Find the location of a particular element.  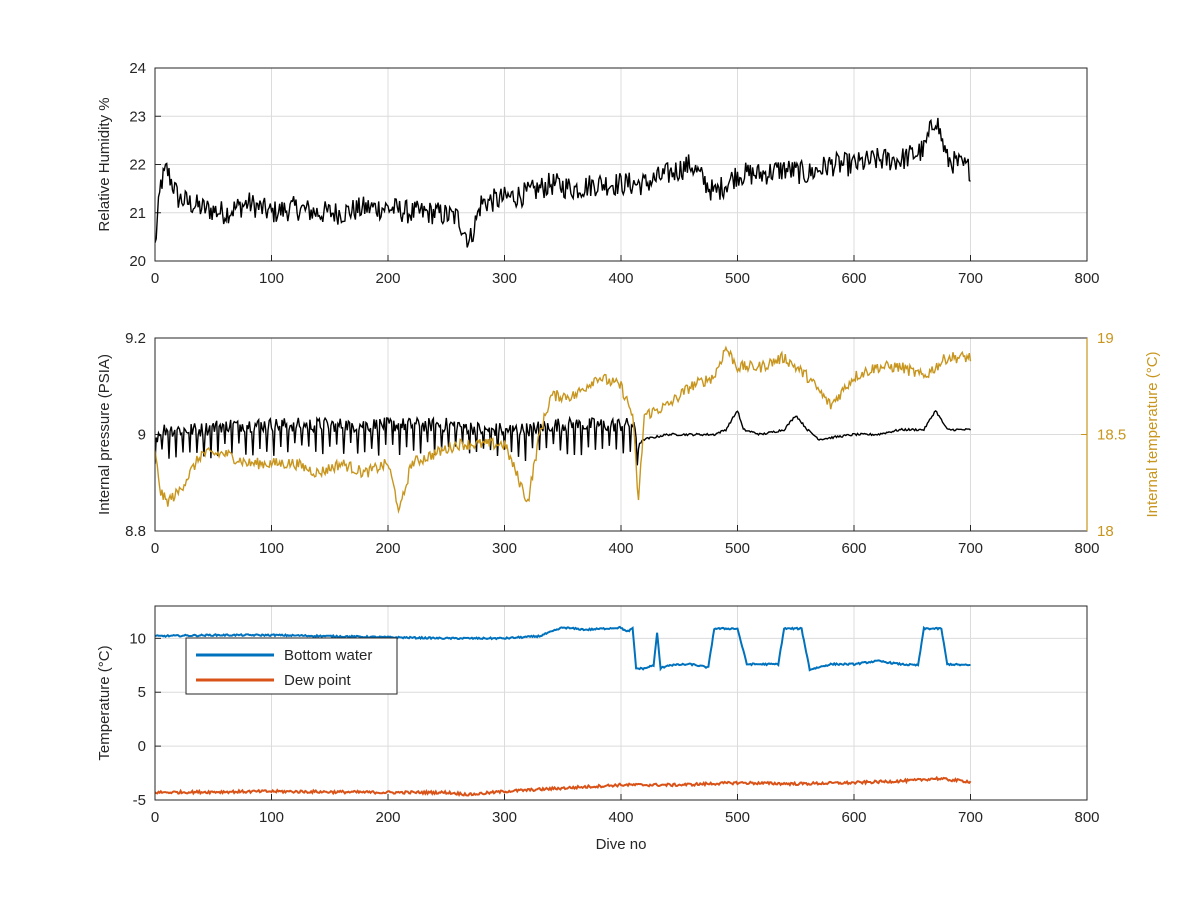

y-right-tick-label: 19 is located at coordinates (1105, 338).